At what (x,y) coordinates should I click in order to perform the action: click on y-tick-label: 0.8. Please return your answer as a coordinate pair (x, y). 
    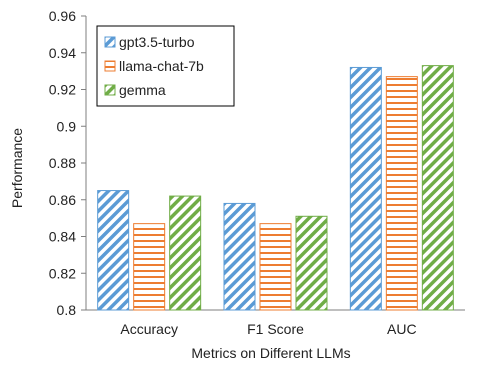
    Looking at the image, I should click on (67, 310).